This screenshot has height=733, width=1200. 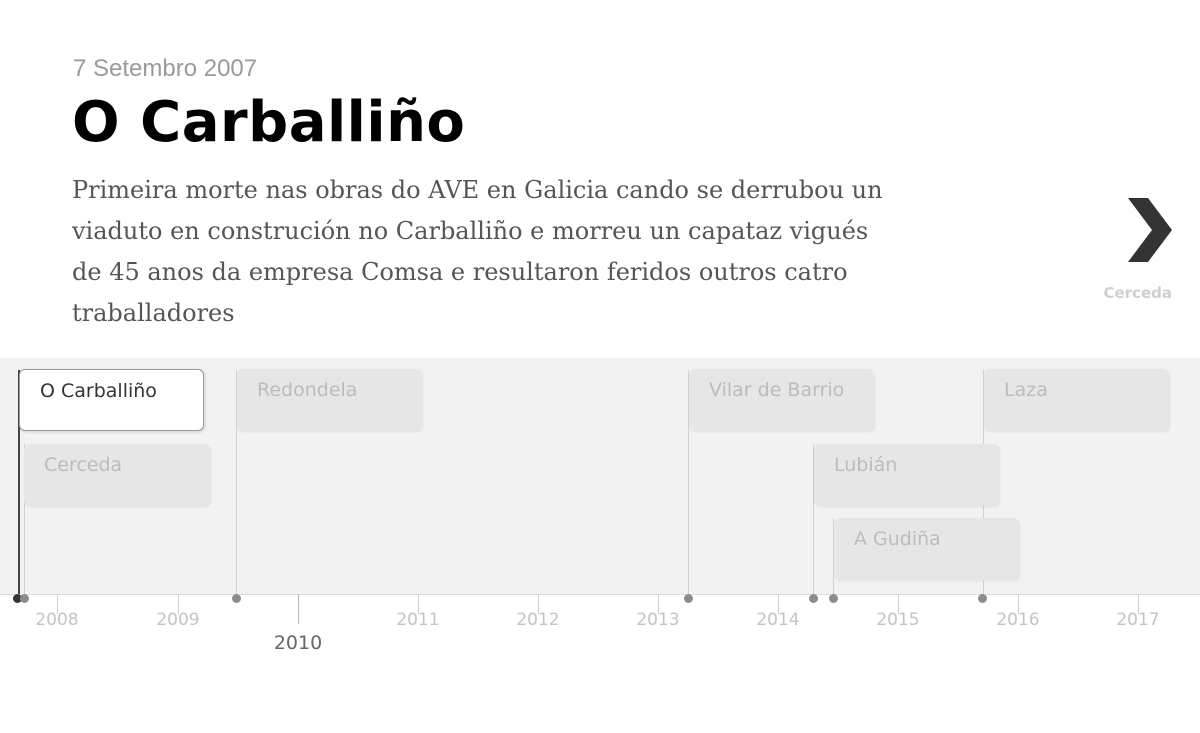 What do you see at coordinates (178, 620) in the screenshot?
I see `axis-year-label: 2009` at bounding box center [178, 620].